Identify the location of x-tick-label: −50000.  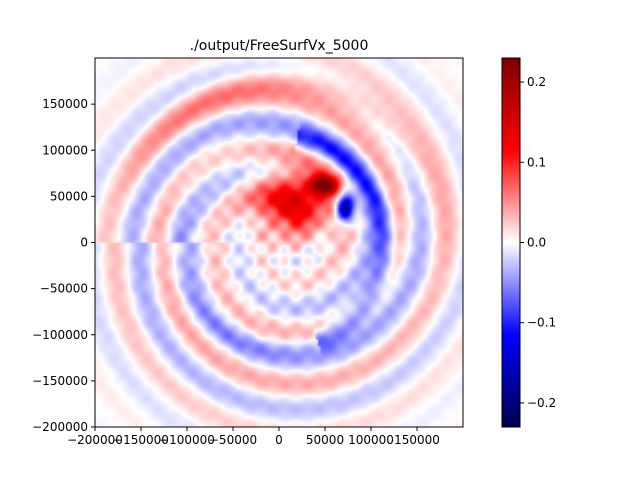
(233, 440).